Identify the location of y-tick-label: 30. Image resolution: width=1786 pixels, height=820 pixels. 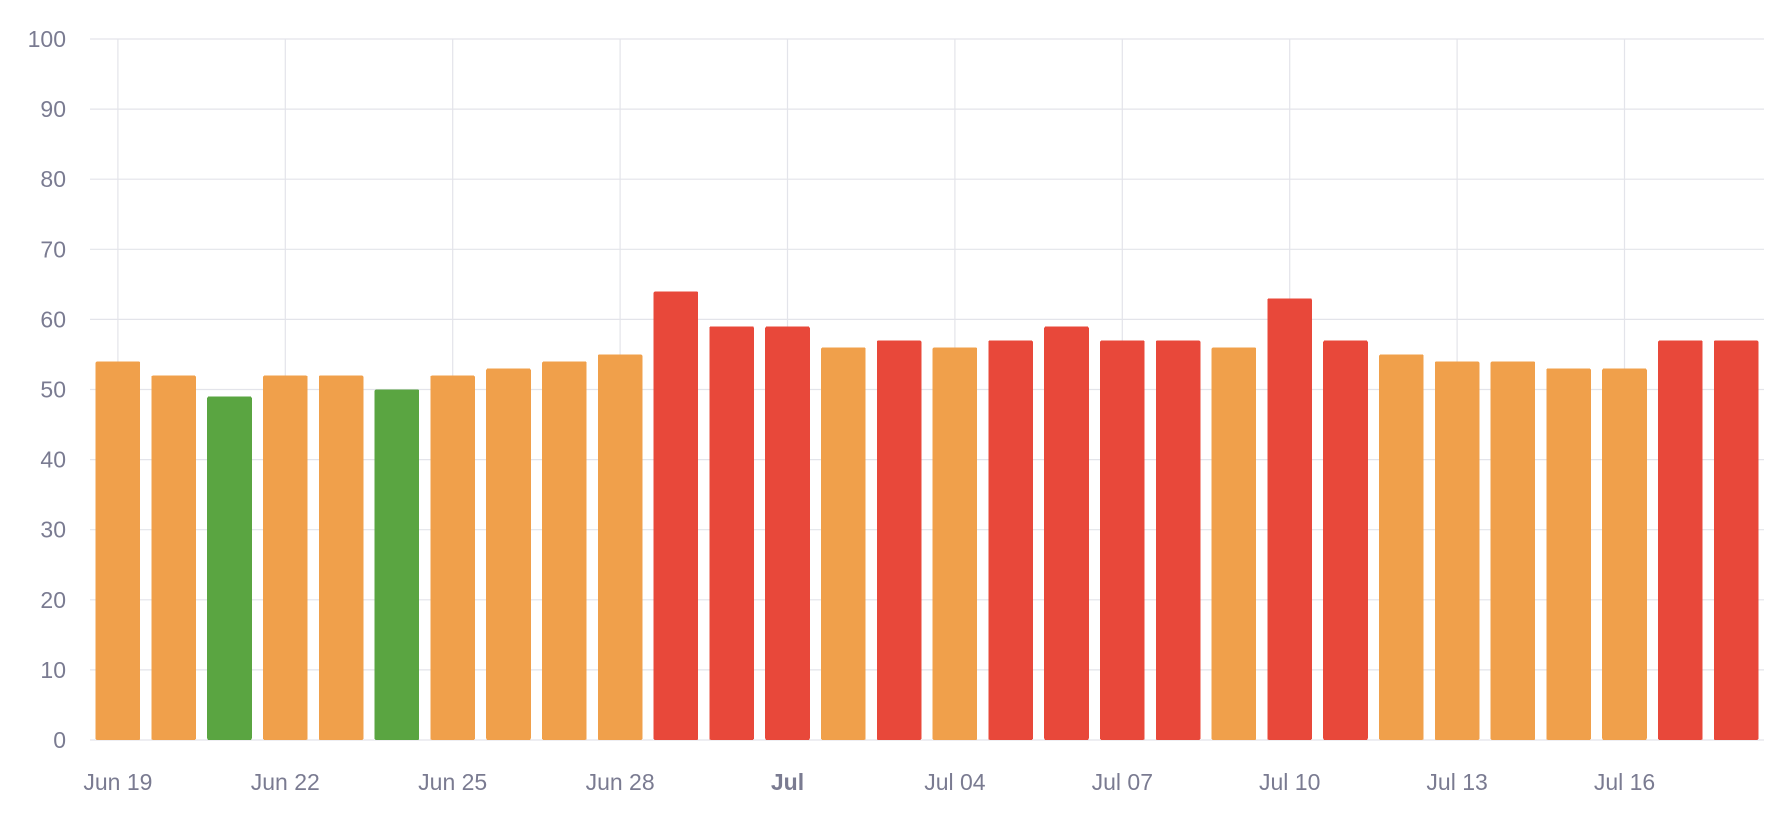
(53, 530).